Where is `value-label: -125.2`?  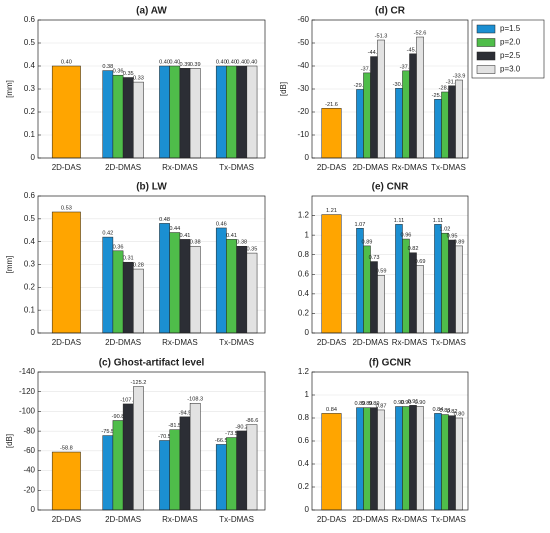
value-label: -125.2 is located at coordinates (139, 383).